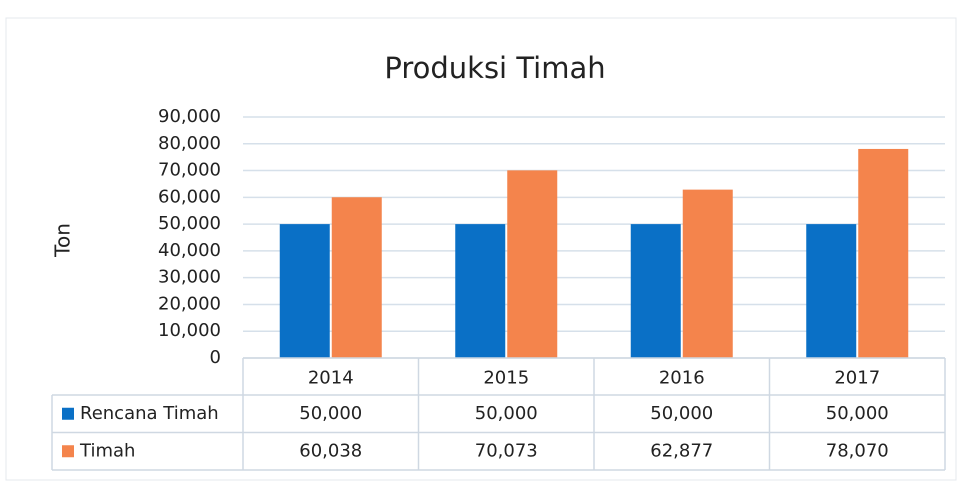 Image resolution: width=962 pixels, height=484 pixels. What do you see at coordinates (189, 250) in the screenshot?
I see `y-tick-label: 40,000` at bounding box center [189, 250].